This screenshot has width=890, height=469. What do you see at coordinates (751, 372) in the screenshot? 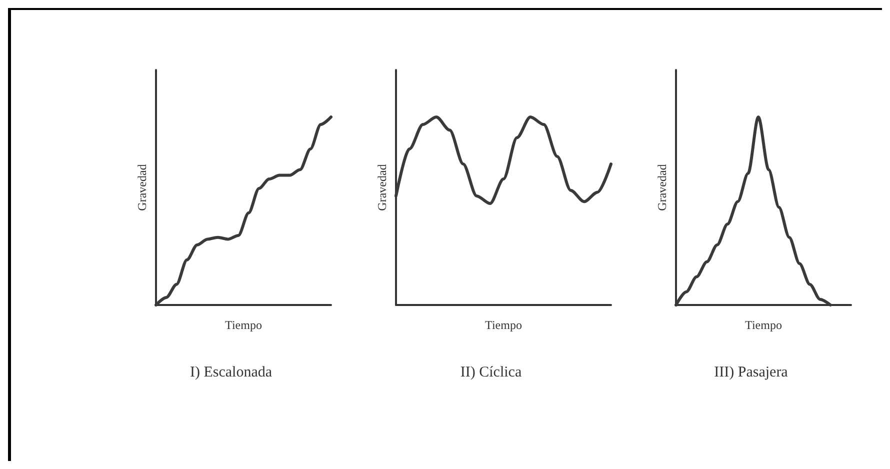
I see `text: III) Pasajera` at bounding box center [751, 372].